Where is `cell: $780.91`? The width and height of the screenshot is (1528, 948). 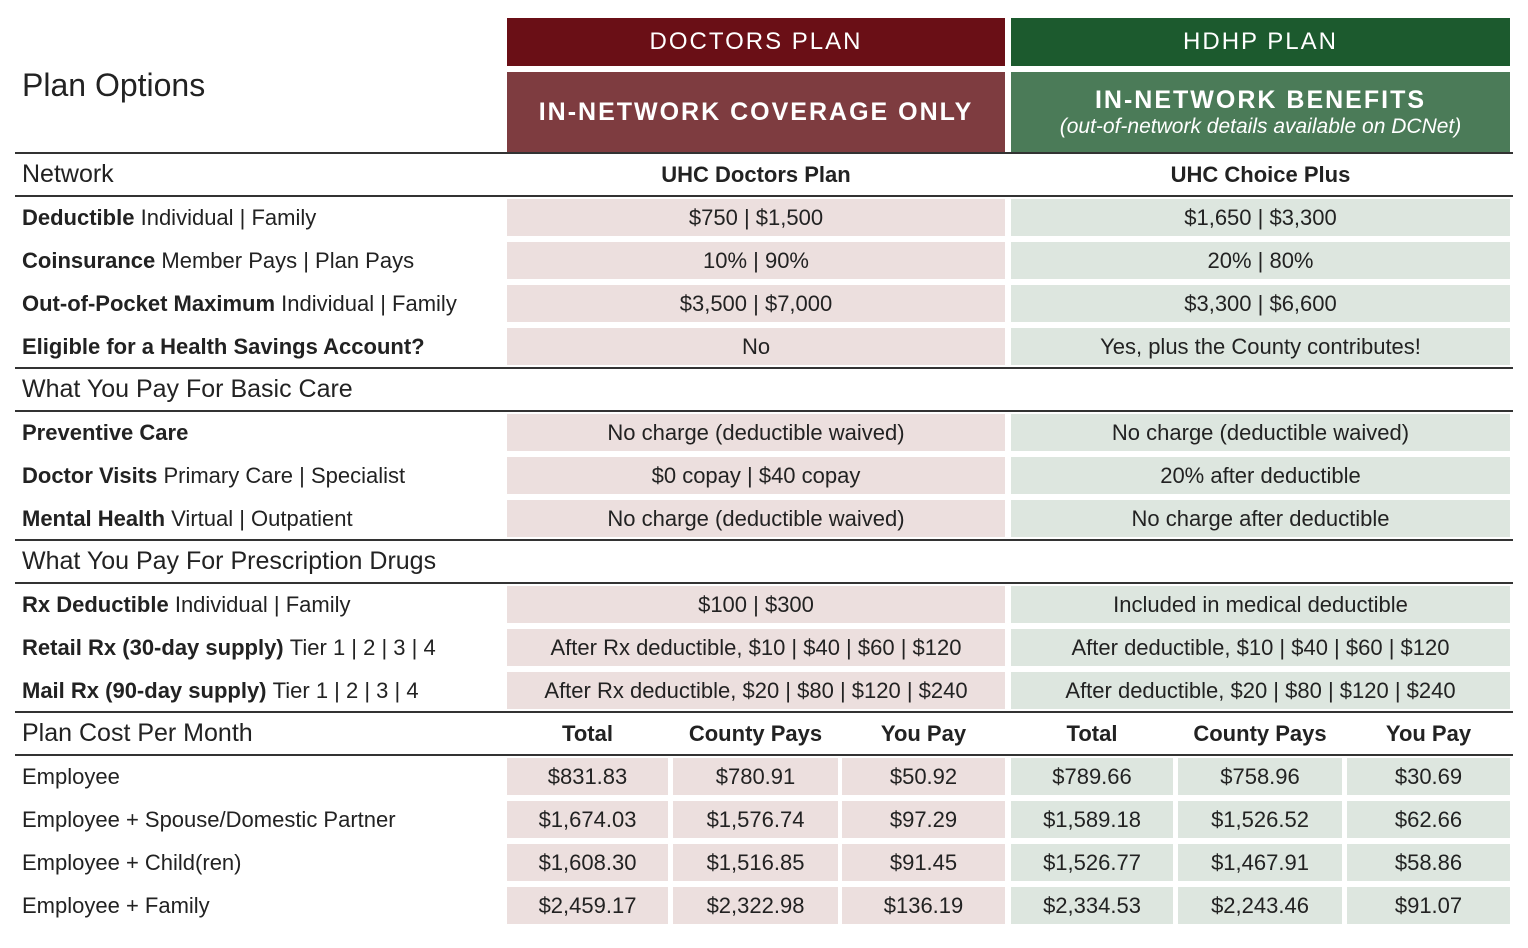
cell: $780.91 is located at coordinates (755, 776).